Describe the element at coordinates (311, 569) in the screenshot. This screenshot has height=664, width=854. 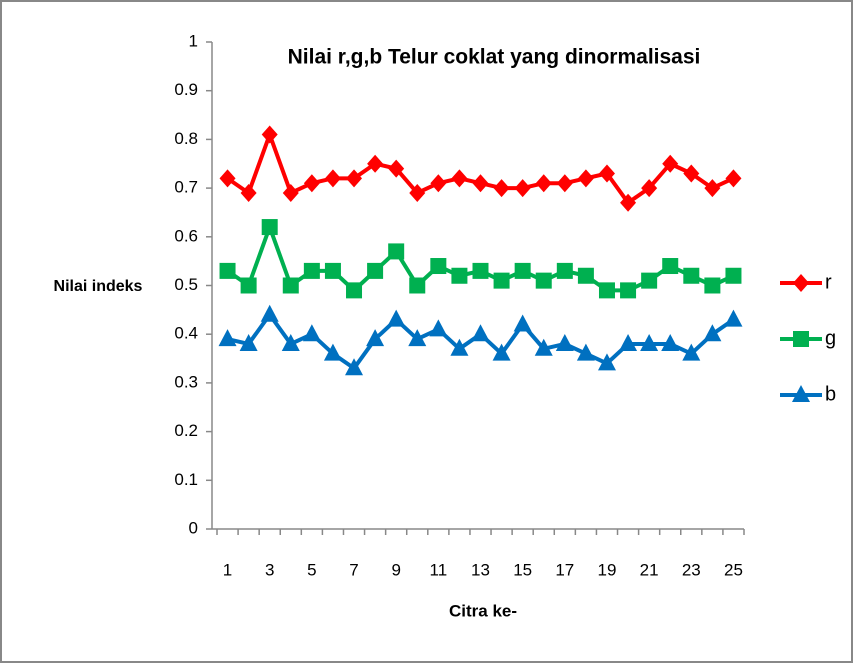
I see `x-tick-label: 5` at that location.